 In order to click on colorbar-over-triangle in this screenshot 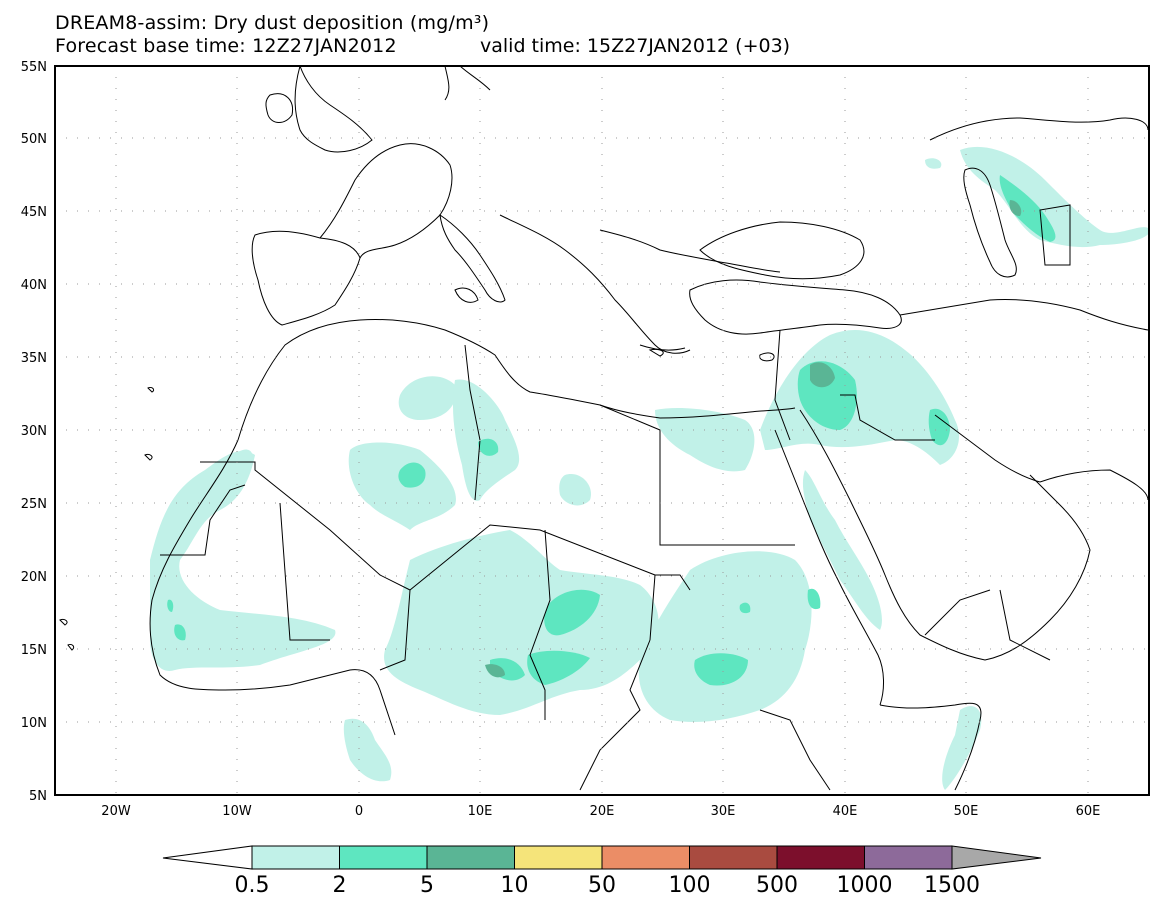, I will do `click(996, 857)`.